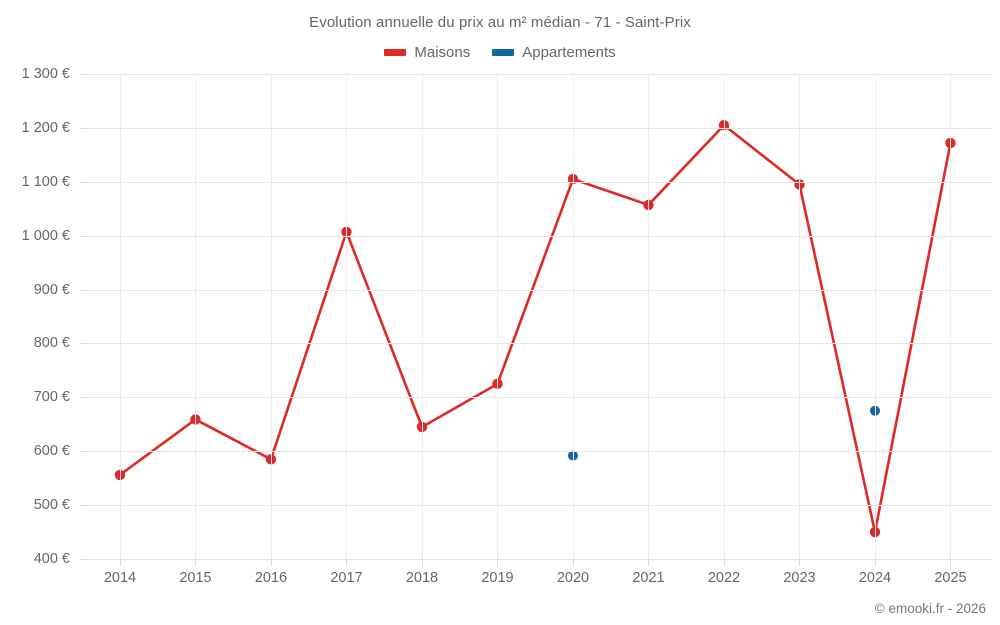  Describe the element at coordinates (950, 578) in the screenshot. I see `x-axis-label: 2025` at that location.